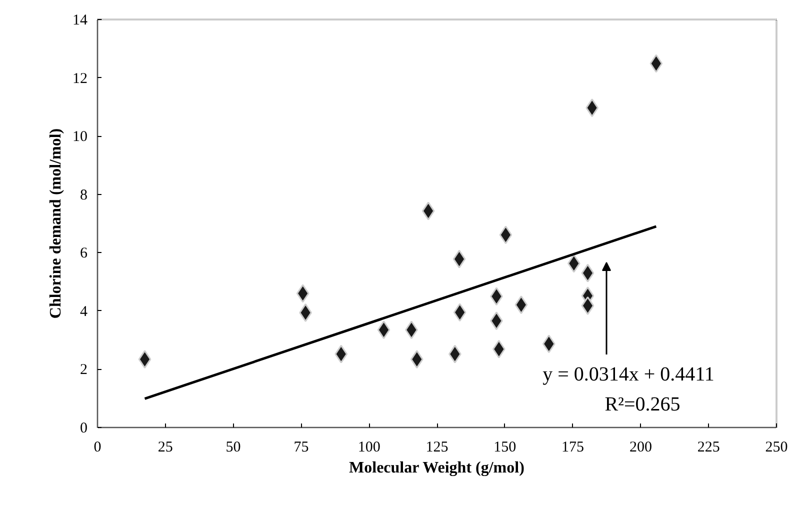  I want to click on y-tick-label: 14, so click(80, 20).